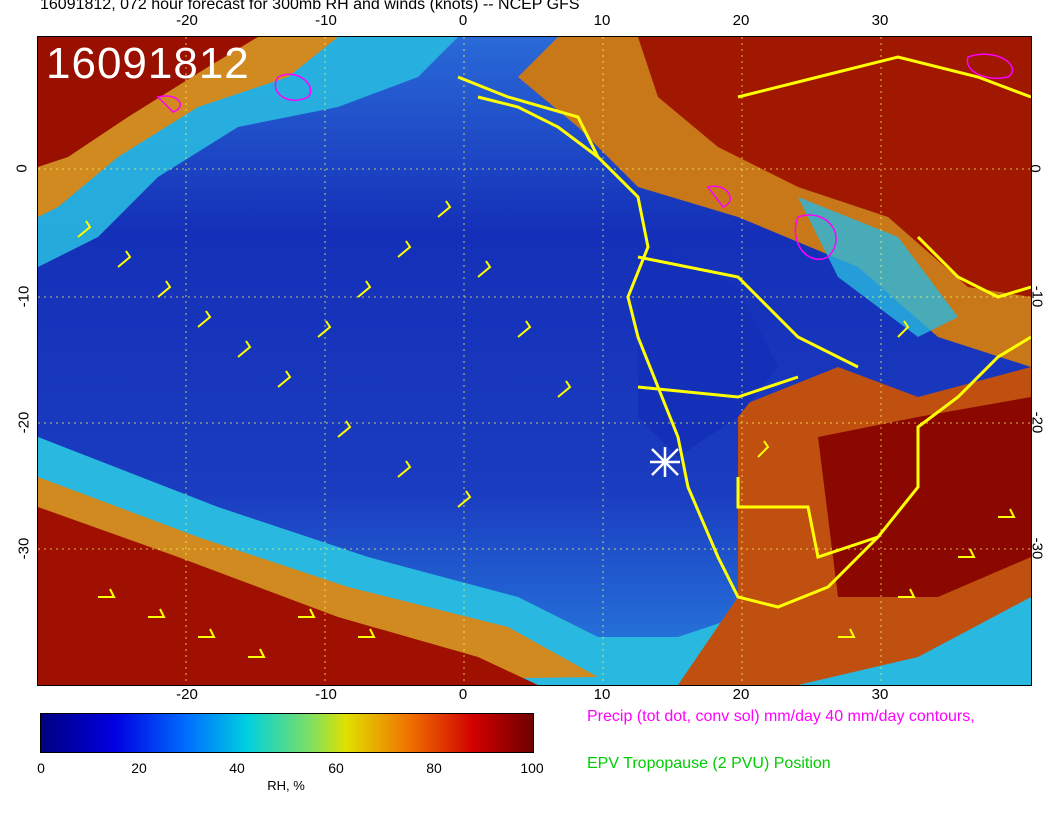 Image resolution: width=1056 pixels, height=816 pixels. What do you see at coordinates (41, 768) in the screenshot?
I see `colorbar-tick: 0` at bounding box center [41, 768].